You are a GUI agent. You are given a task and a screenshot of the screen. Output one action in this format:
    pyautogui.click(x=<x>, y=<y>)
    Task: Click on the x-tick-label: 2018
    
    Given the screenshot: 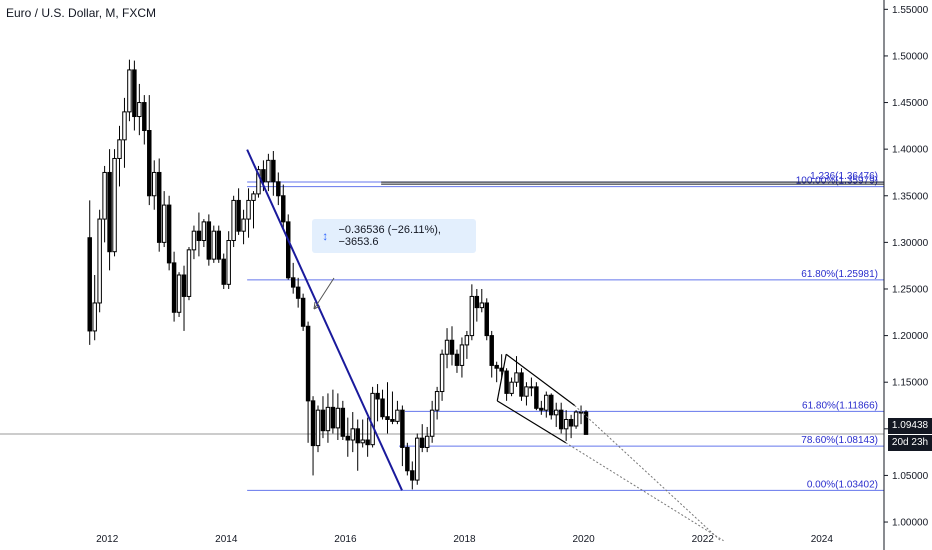 What is the action you would take?
    pyautogui.click(x=464, y=539)
    